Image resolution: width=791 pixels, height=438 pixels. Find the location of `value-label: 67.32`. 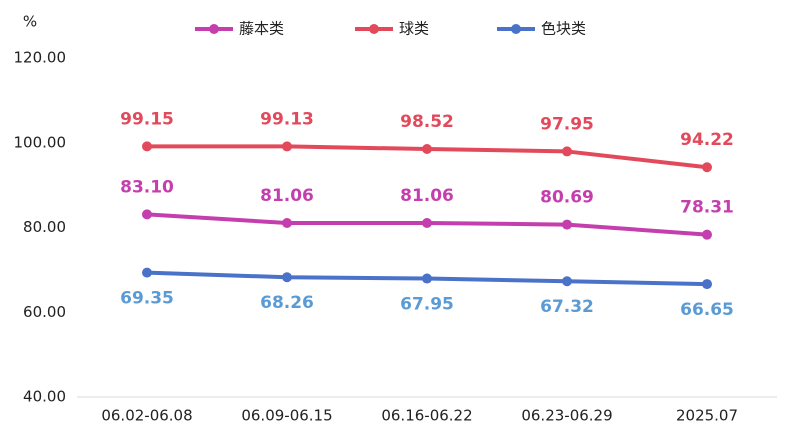

value-label: 67.32 is located at coordinates (567, 307).